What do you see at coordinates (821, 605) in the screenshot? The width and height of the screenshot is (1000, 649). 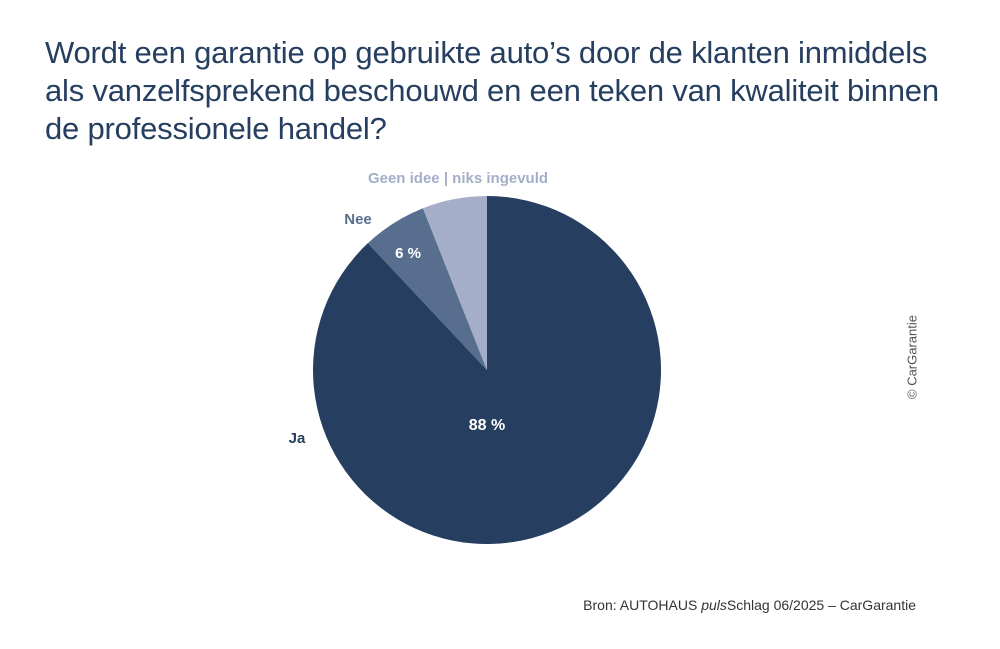 I see `source-suffix: Schlag 06/2025 – CarGarantie` at bounding box center [821, 605].